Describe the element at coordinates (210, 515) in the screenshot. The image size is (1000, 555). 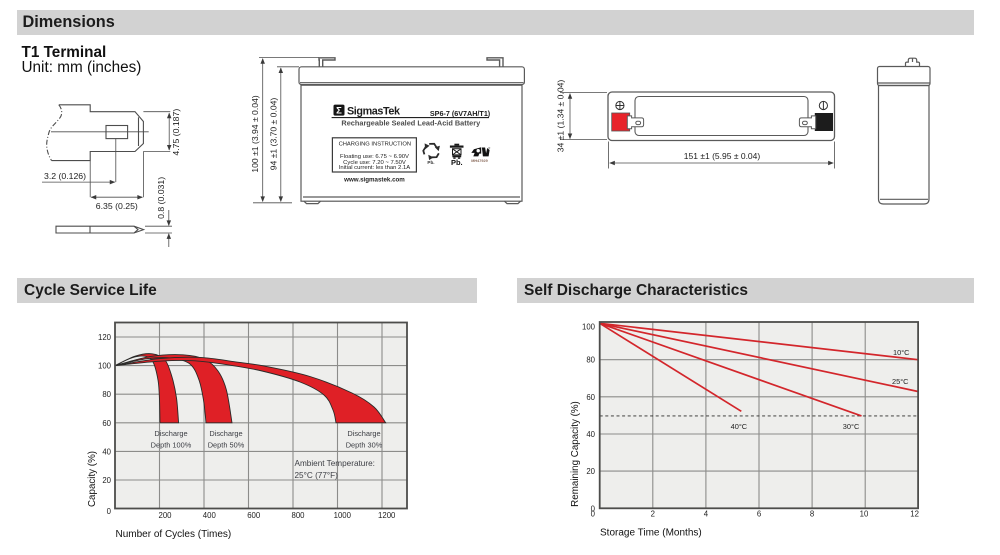
I see `svg-text: 400` at that location.